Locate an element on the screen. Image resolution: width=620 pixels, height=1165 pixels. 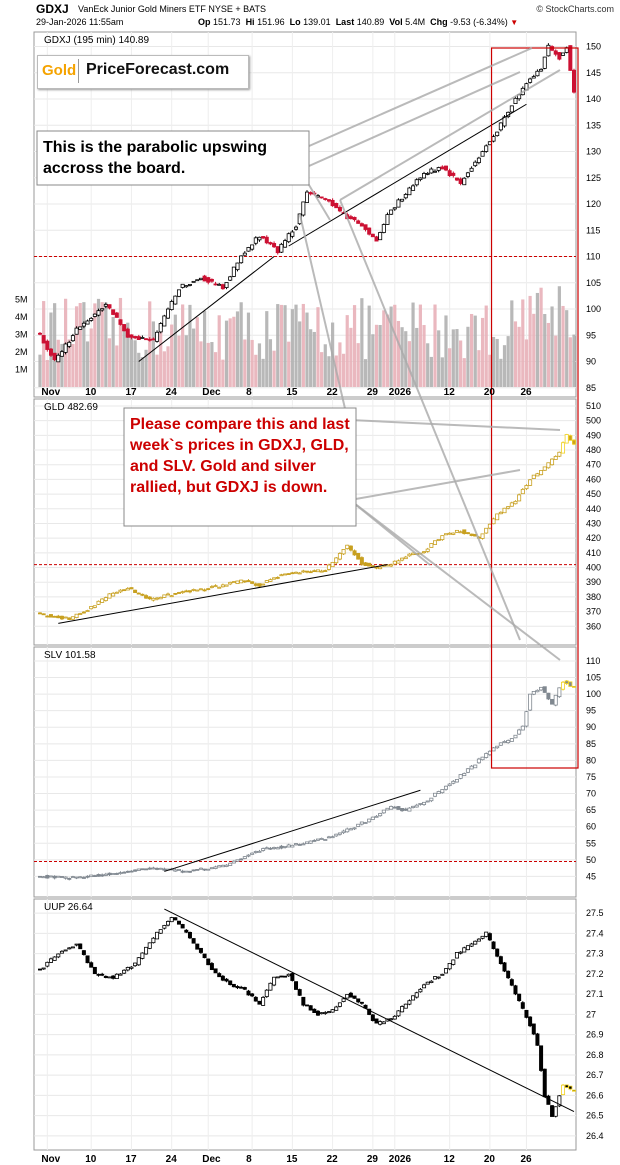
x-tick-label: 24 is located at coordinates (172, 392).